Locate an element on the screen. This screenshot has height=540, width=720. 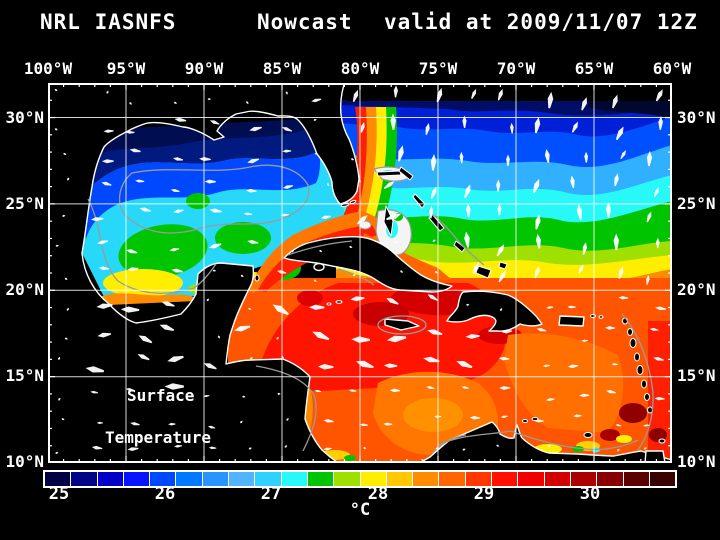
land-lesser-antilles is located at coordinates (594, 379).